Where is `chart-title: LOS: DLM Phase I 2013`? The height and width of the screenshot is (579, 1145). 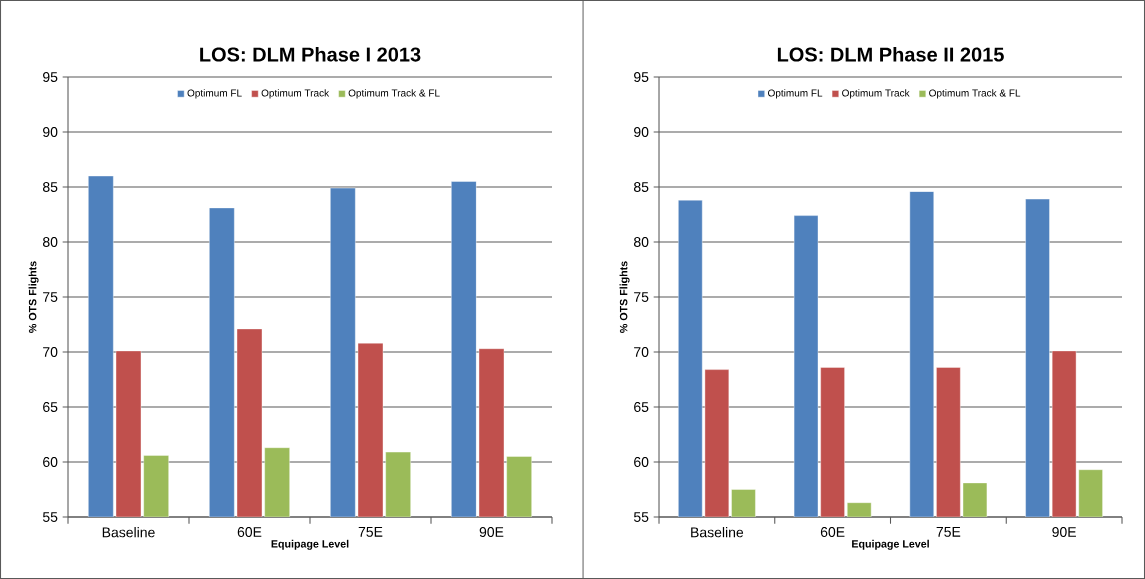 chart-title: LOS: DLM Phase I 2013 is located at coordinates (310, 54).